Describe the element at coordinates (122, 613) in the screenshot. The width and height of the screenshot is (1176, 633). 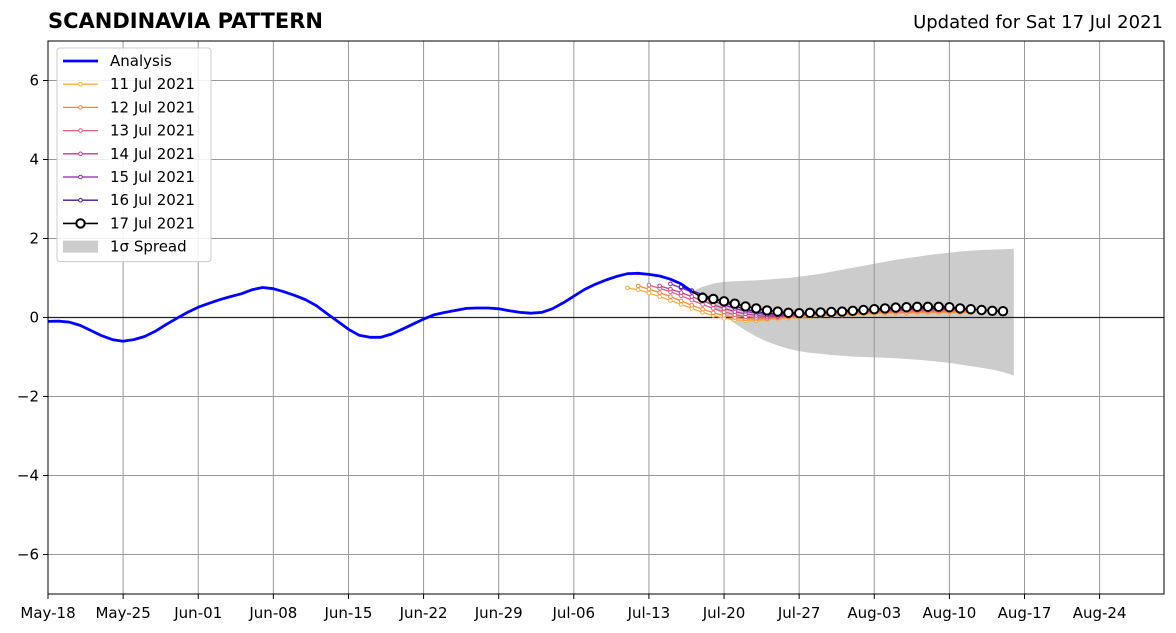
I see `x-tick-label: May-25` at that location.